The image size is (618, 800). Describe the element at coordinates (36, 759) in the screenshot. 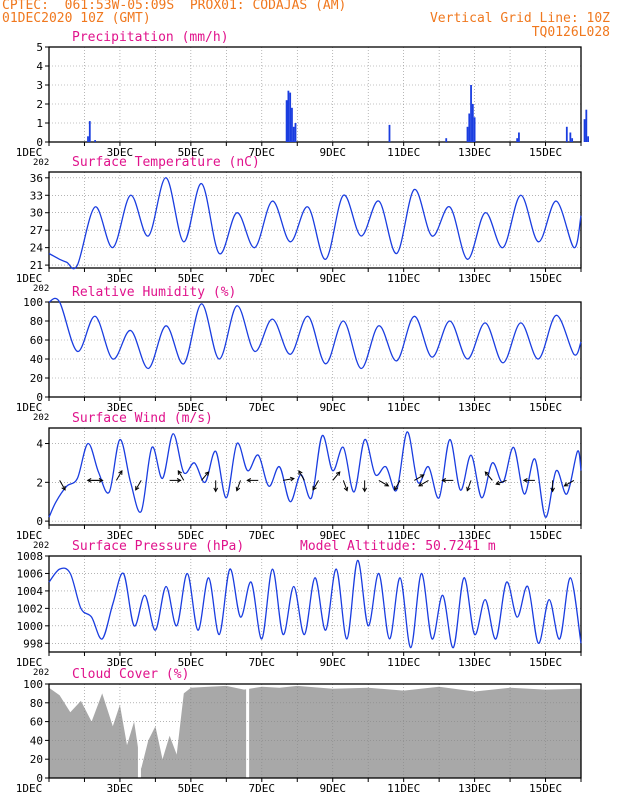

I see `y-tick-label: 20` at that location.